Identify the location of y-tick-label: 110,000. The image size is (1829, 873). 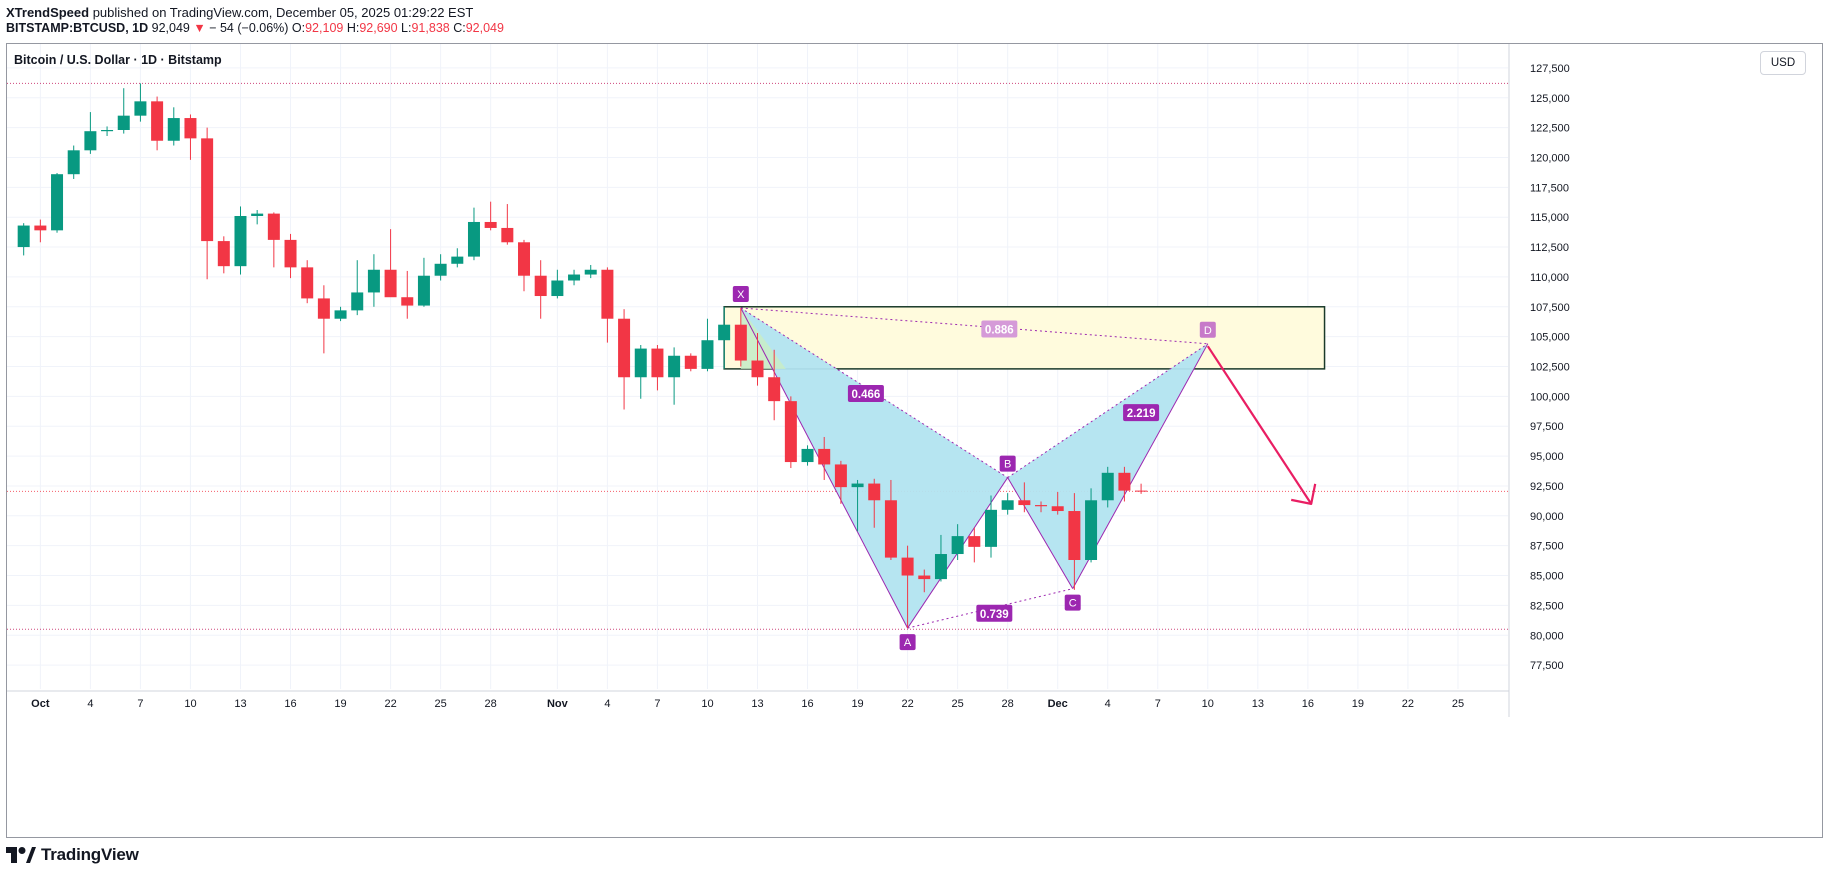
(1549, 278).